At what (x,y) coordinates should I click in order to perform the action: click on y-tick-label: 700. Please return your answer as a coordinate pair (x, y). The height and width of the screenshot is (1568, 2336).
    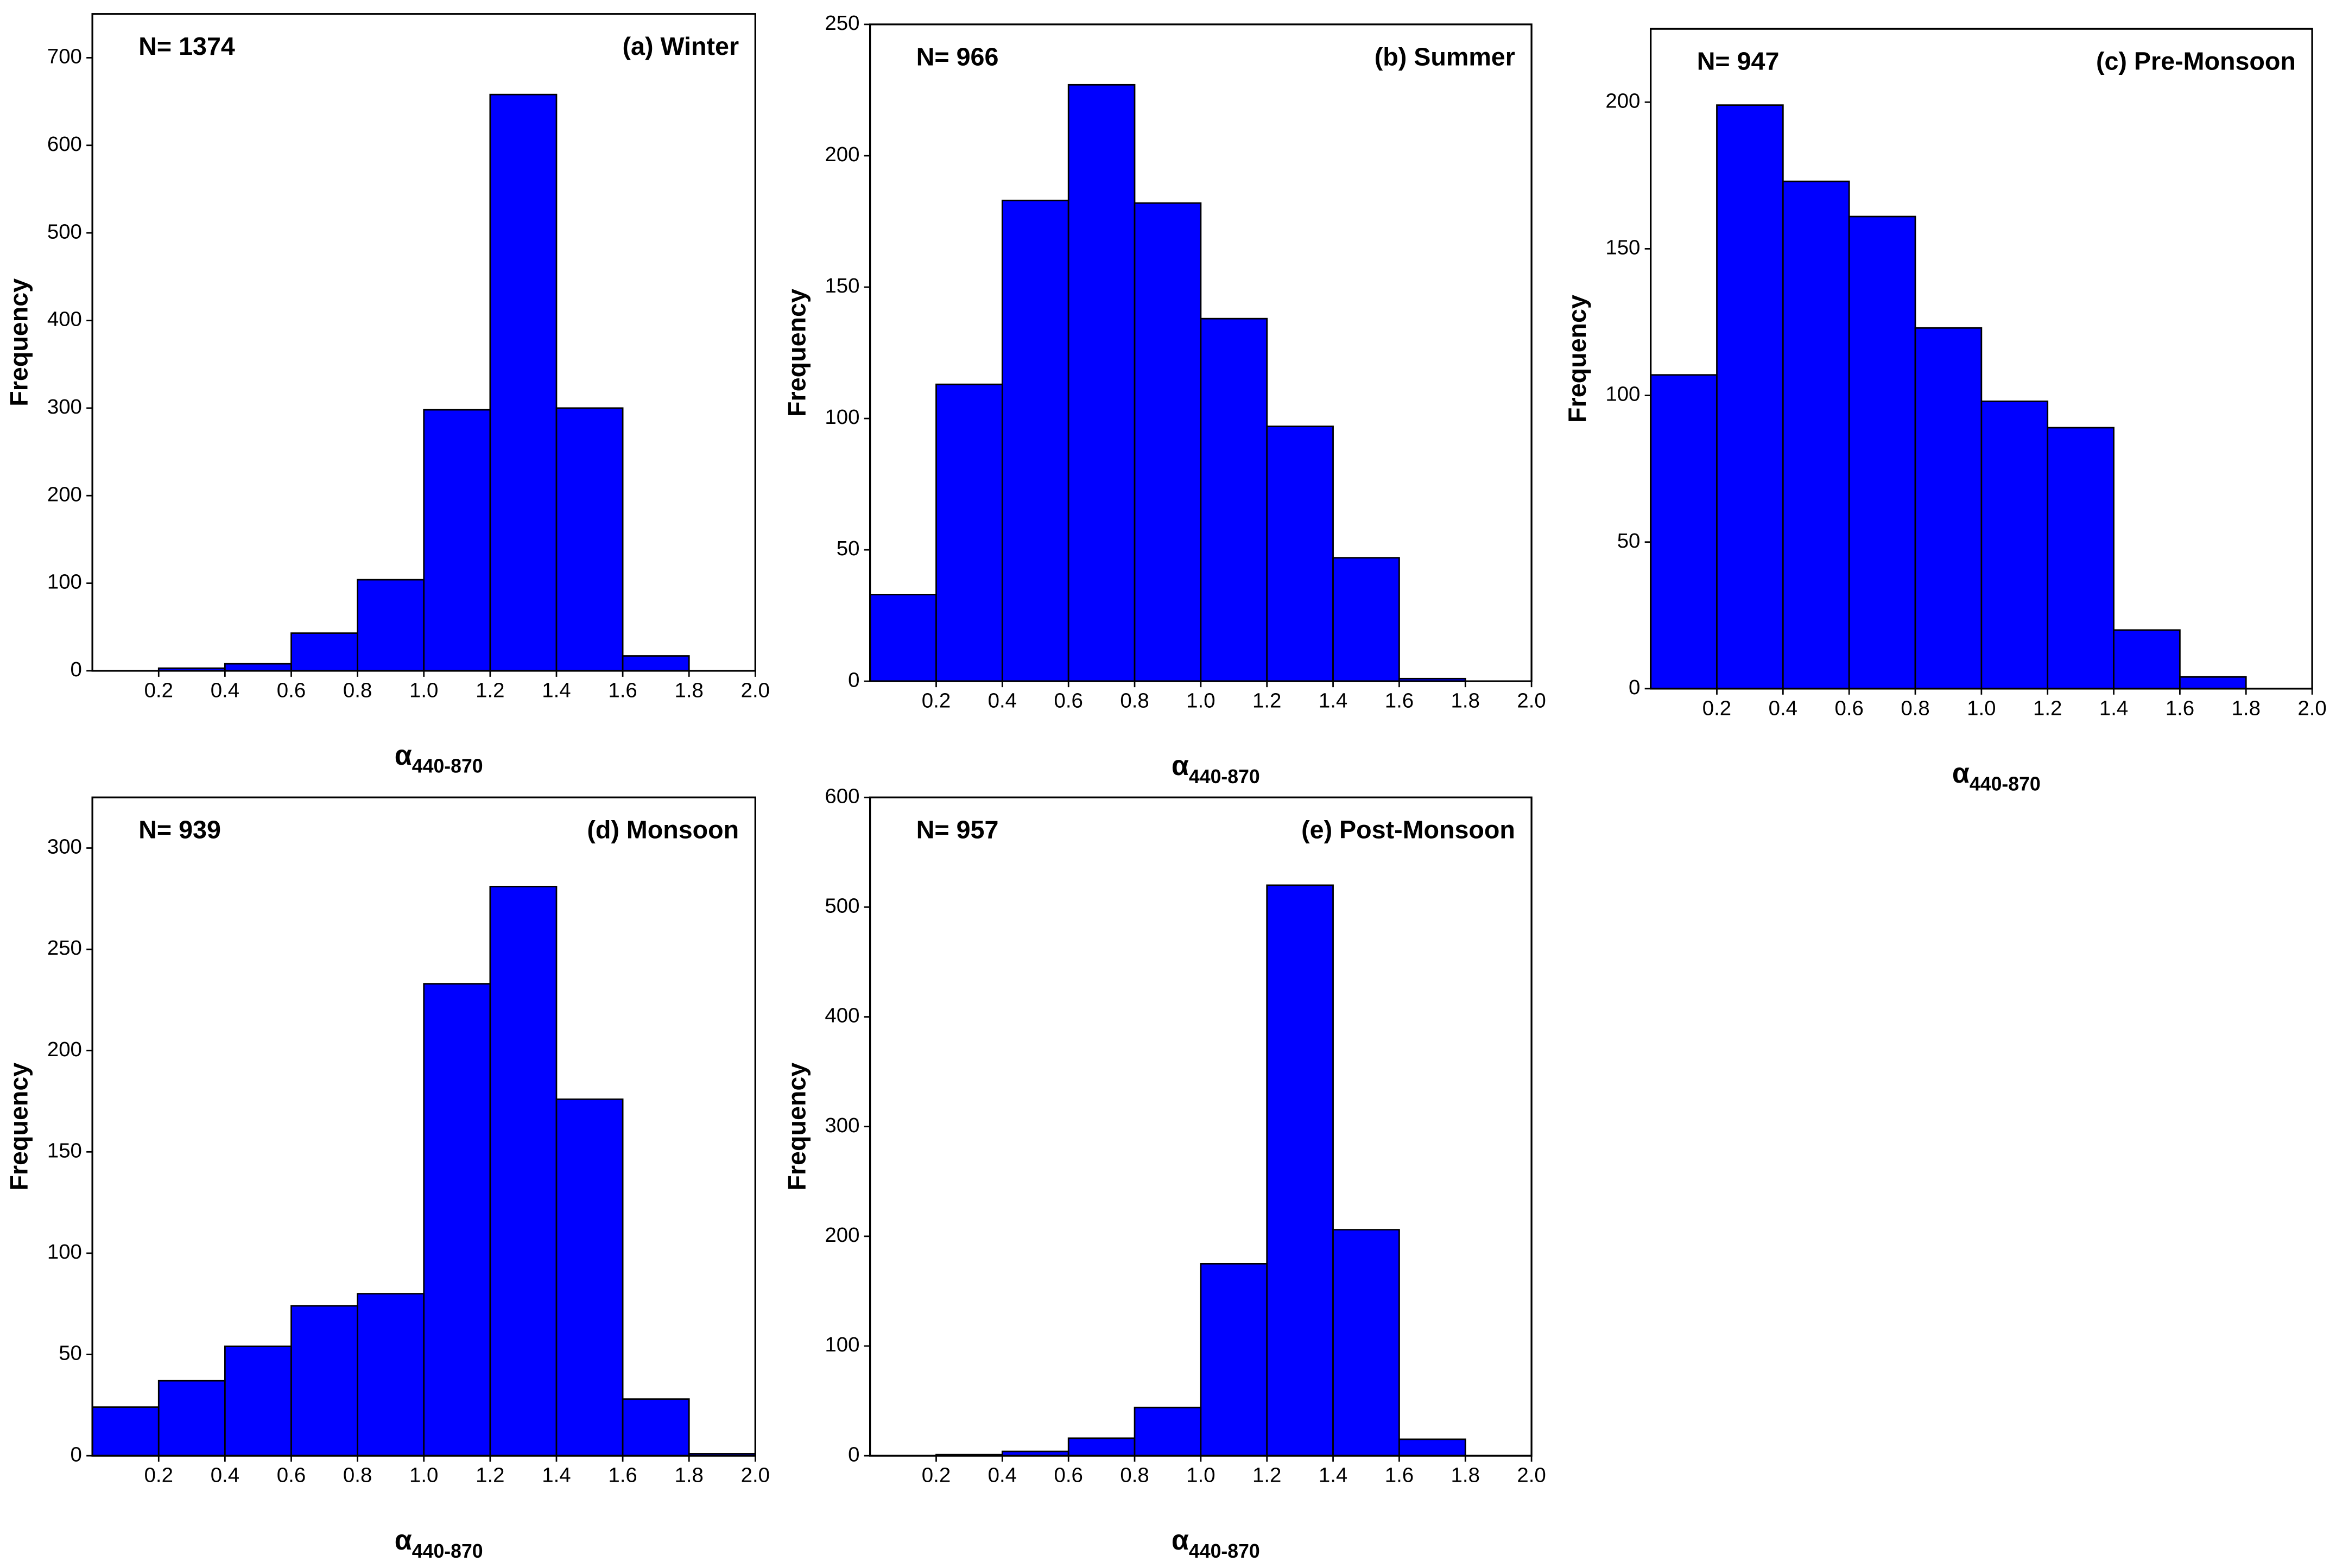
    Looking at the image, I should click on (64, 56).